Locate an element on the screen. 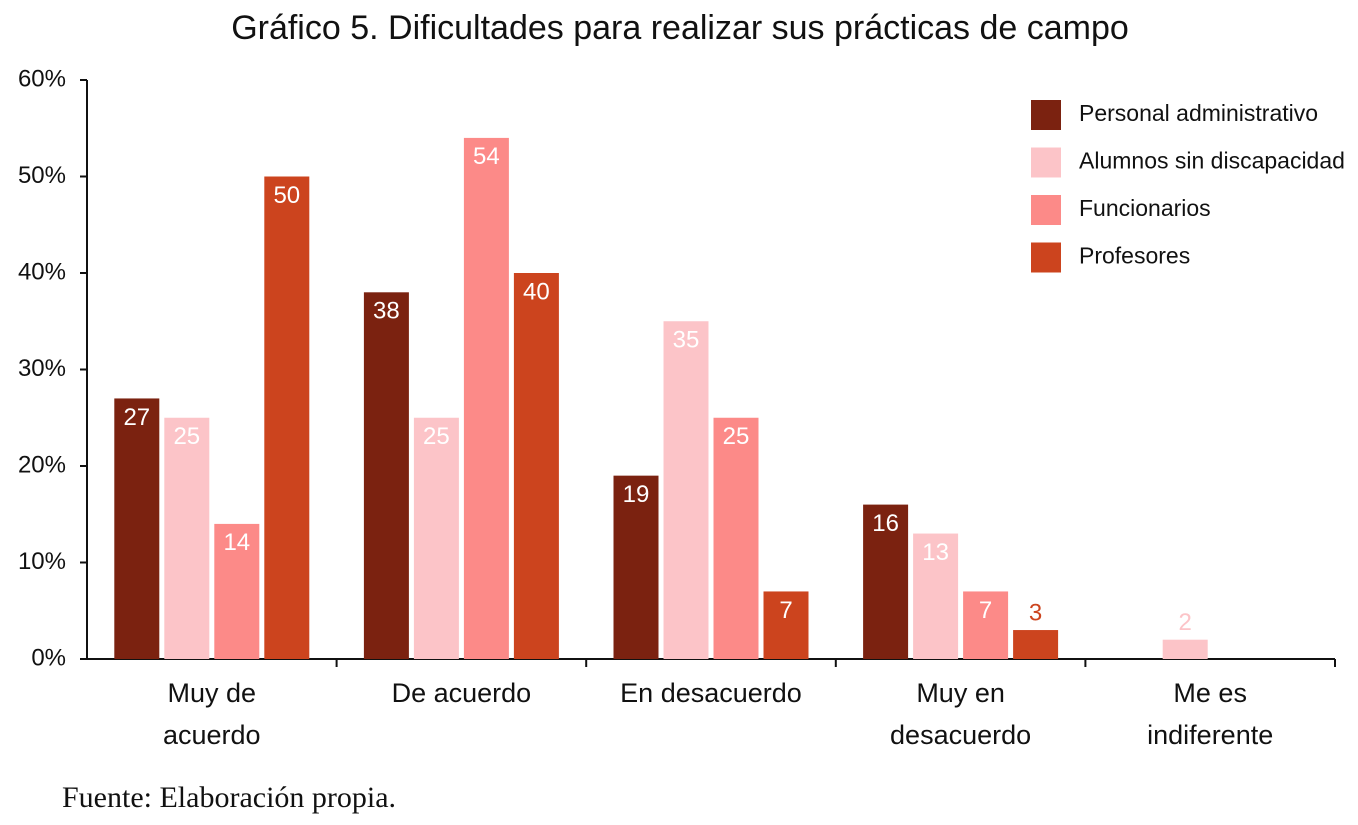  value-label: 14 is located at coordinates (236, 542).